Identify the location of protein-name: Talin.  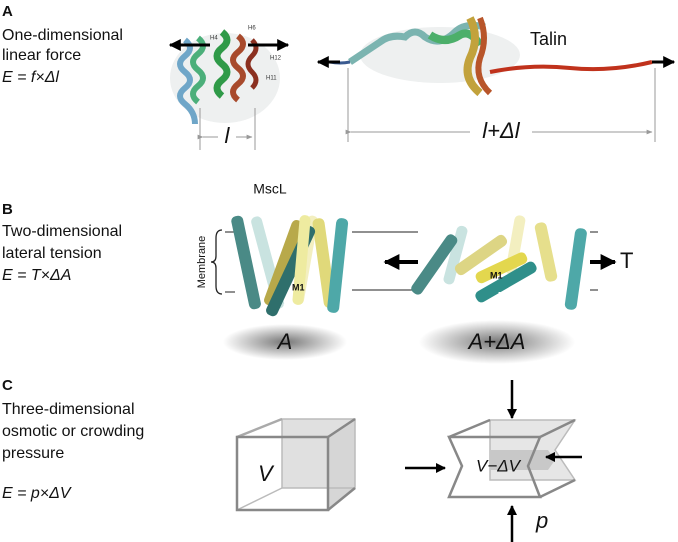
(548, 39).